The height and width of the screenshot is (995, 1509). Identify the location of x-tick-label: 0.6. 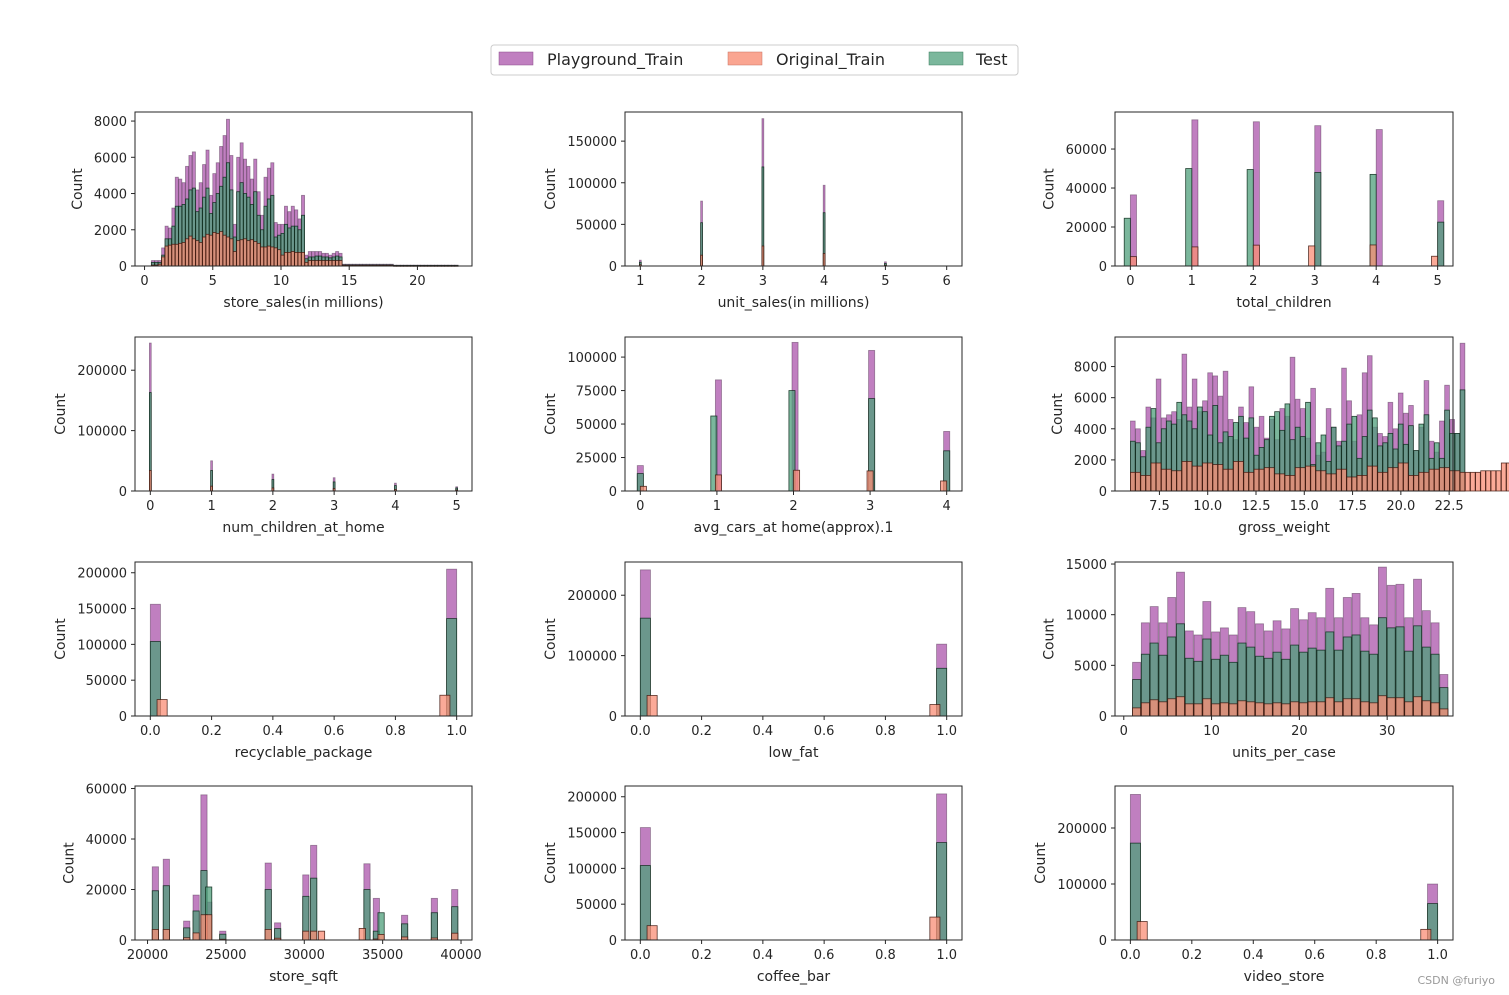
(824, 955).